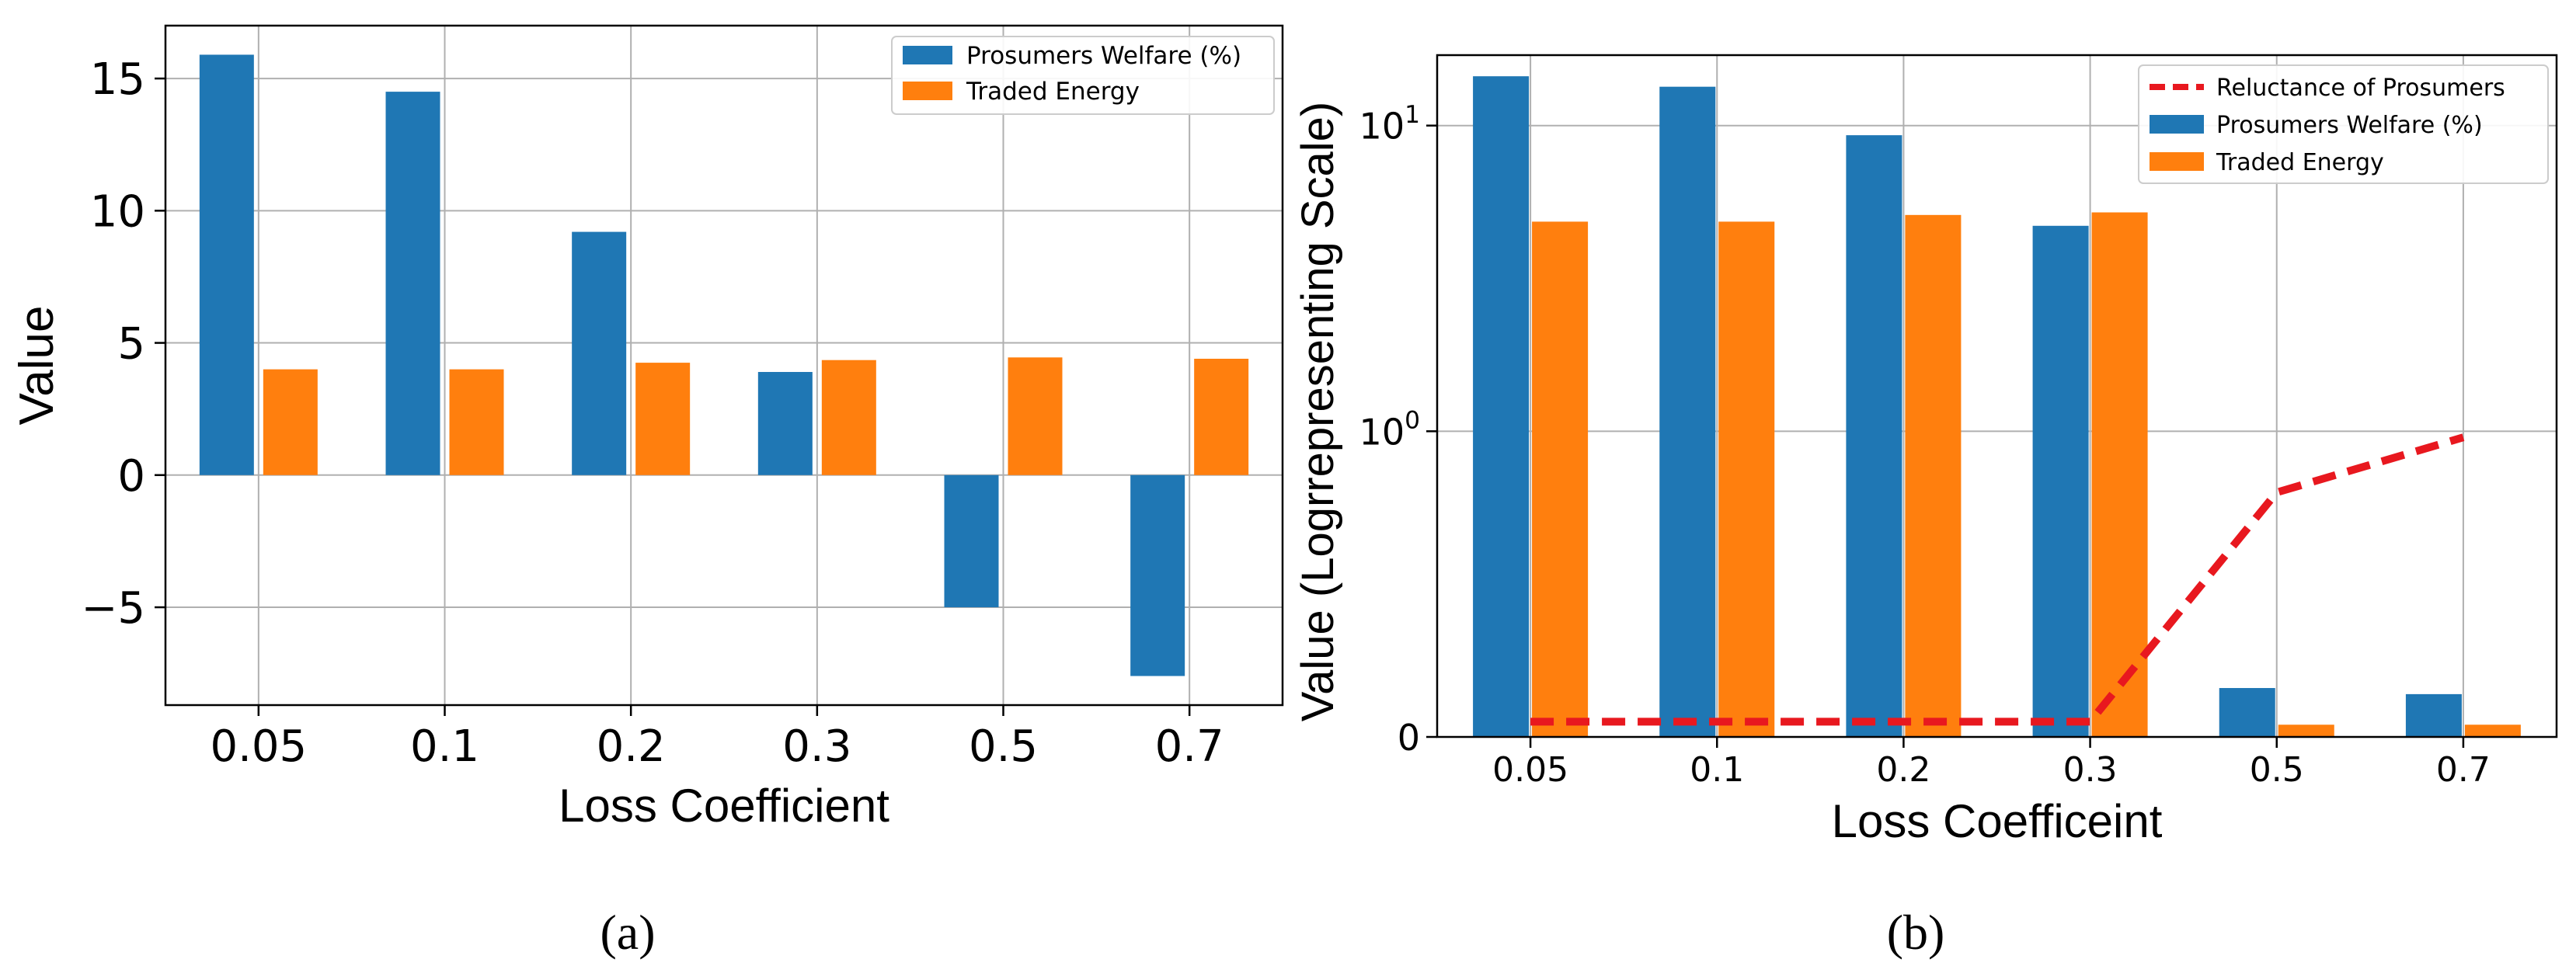  What do you see at coordinates (1389, 430) in the screenshot?
I see `y-tick-label: 10⁰` at bounding box center [1389, 430].